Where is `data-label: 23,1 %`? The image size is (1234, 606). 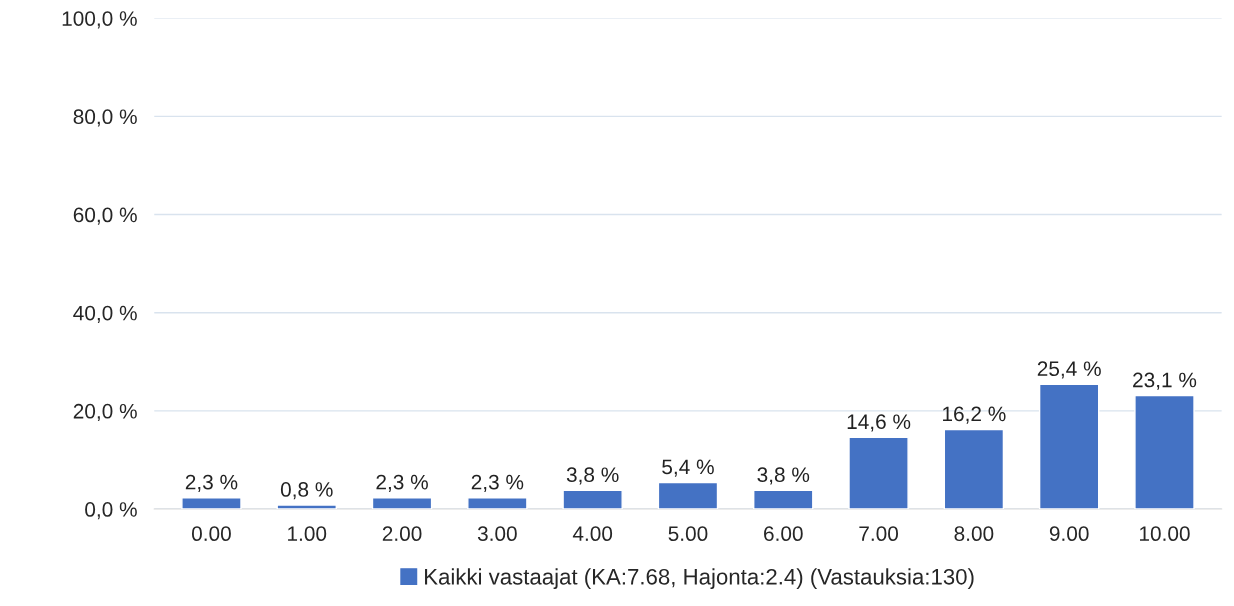 data-label: 23,1 % is located at coordinates (1165, 381).